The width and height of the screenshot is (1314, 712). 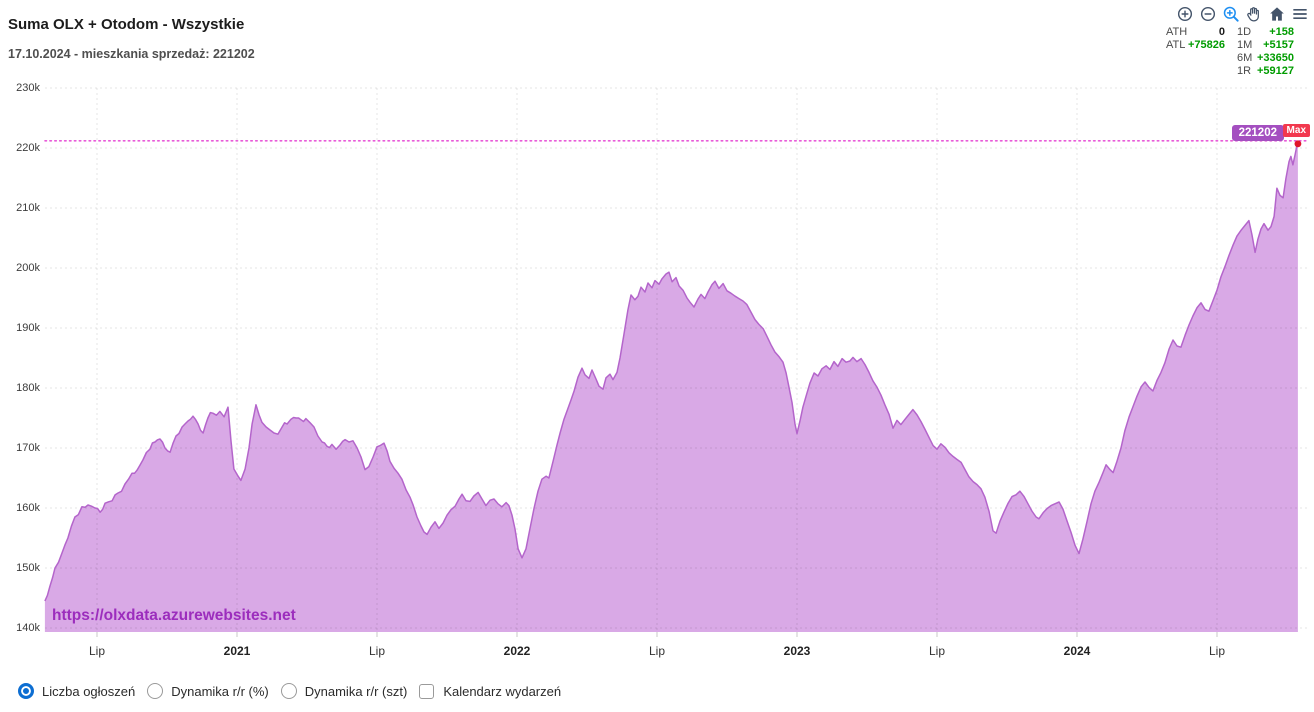 What do you see at coordinates (1281, 32) in the screenshot?
I see `stat-value: +158` at bounding box center [1281, 32].